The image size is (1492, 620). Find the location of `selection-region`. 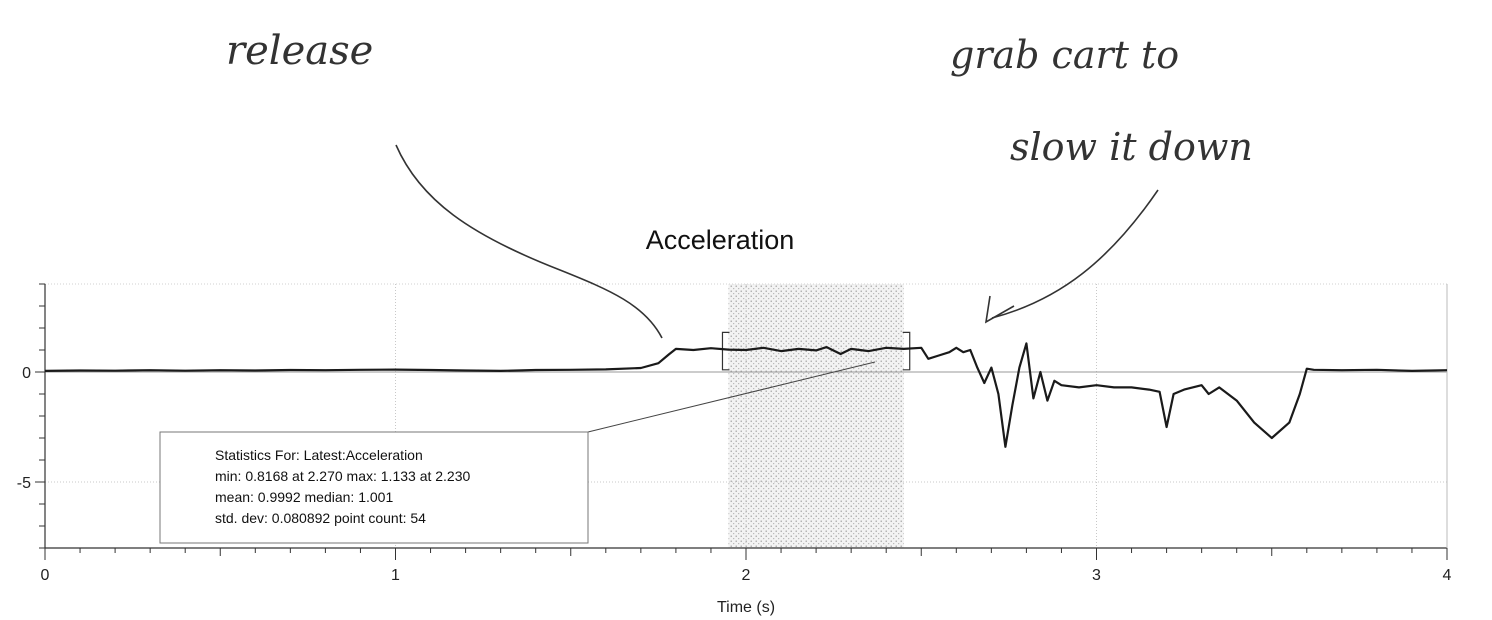

selection-region is located at coordinates (816, 416).